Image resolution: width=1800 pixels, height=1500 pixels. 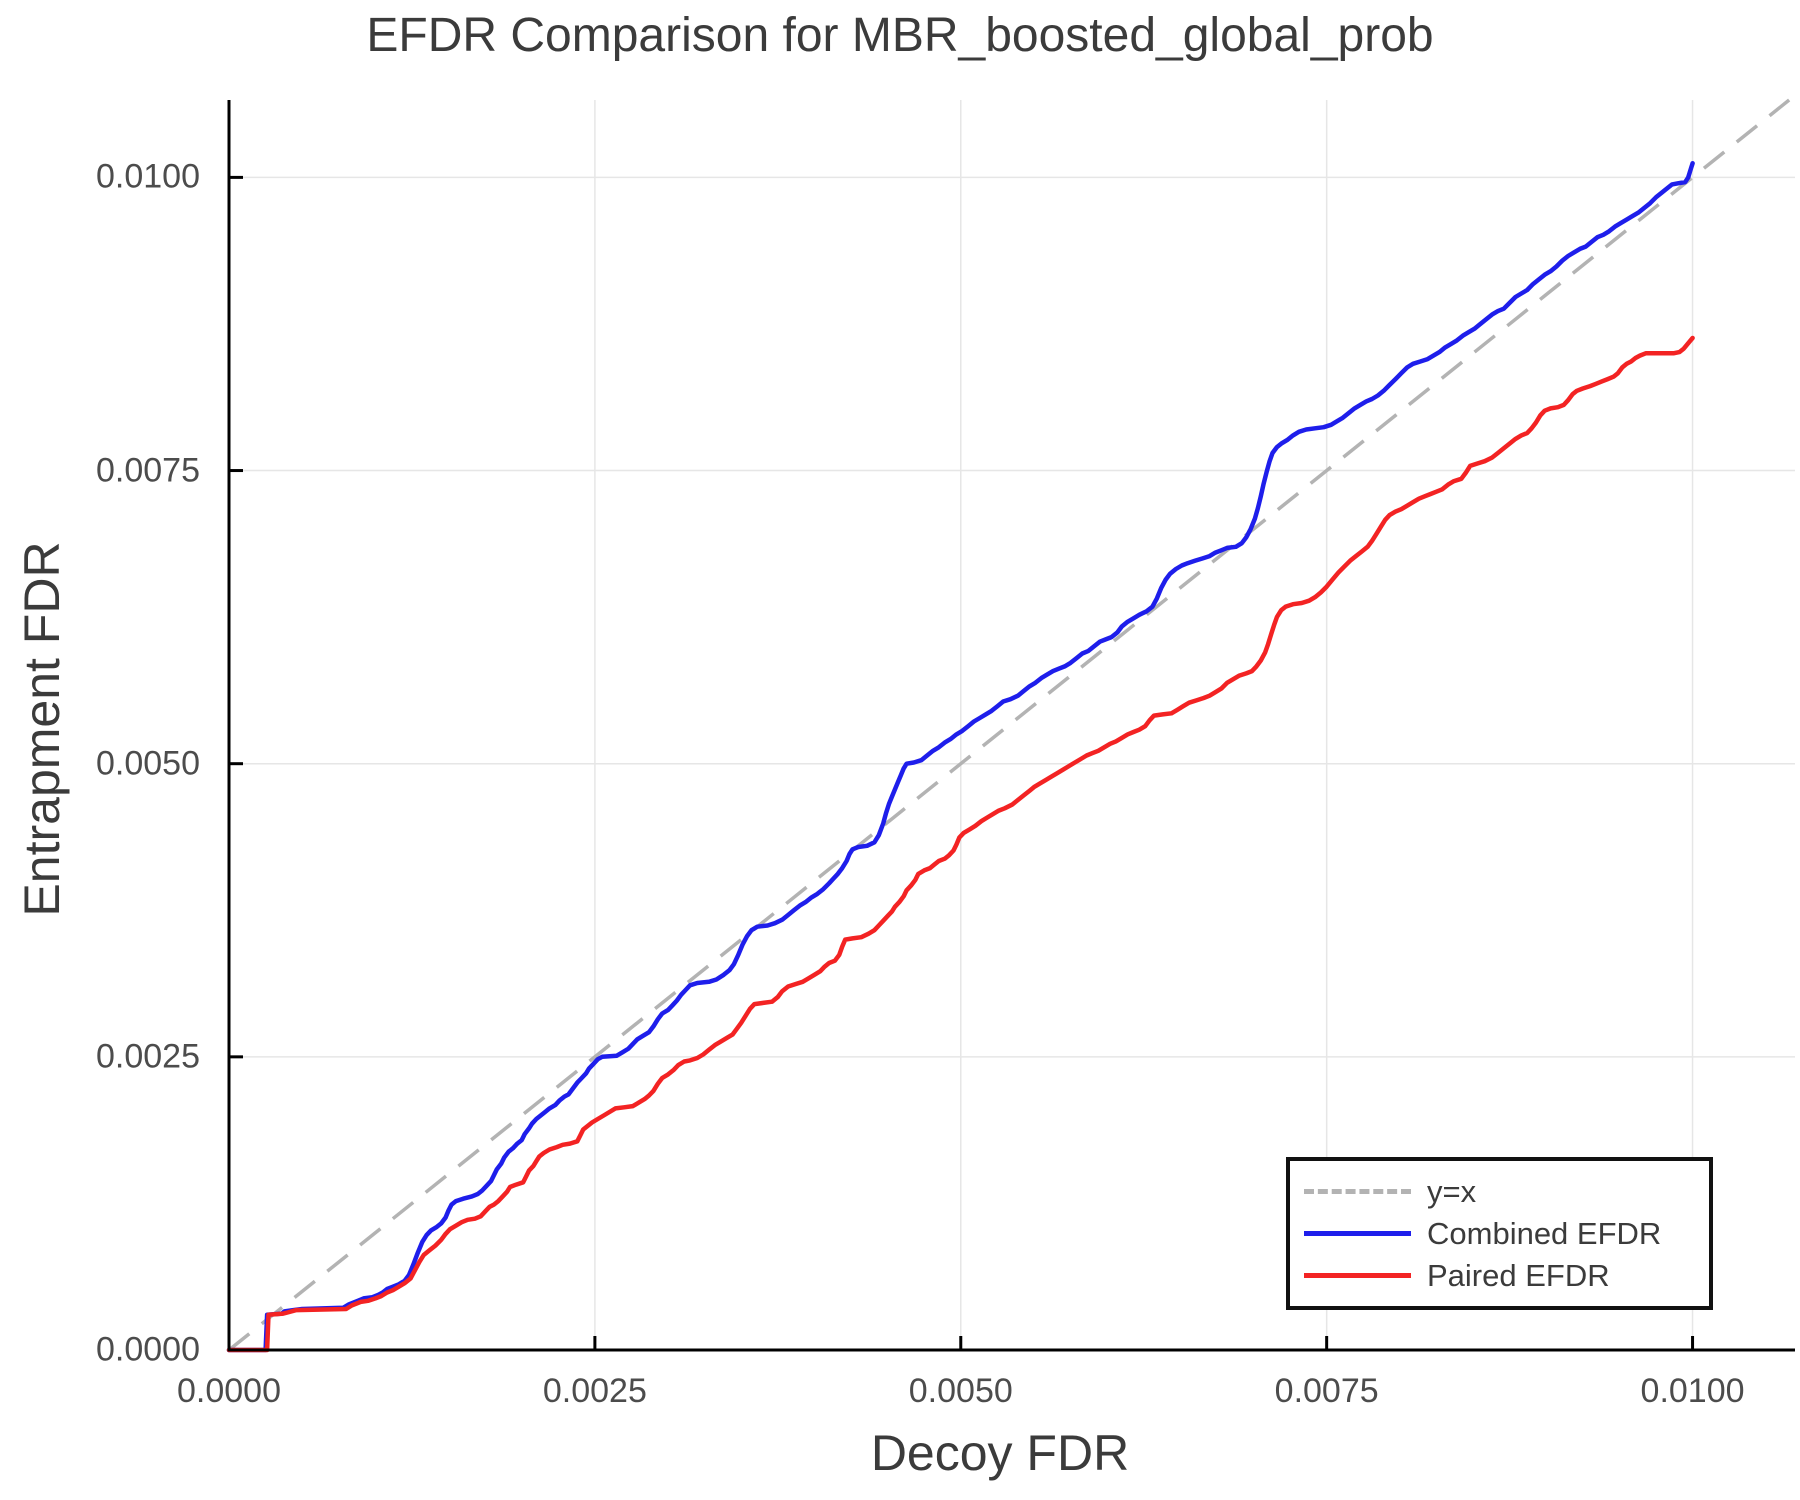 What do you see at coordinates (960, 1391) in the screenshot?
I see `x-tick-label: 0.0050` at bounding box center [960, 1391].